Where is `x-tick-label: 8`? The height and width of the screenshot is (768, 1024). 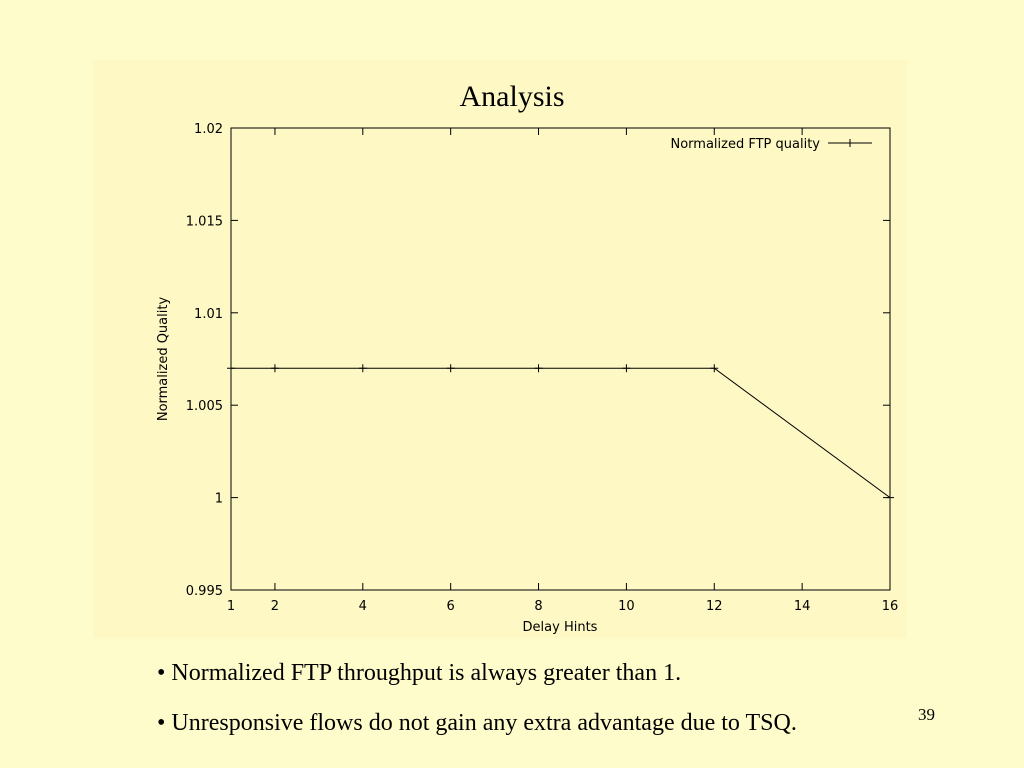 x-tick-label: 8 is located at coordinates (538, 606).